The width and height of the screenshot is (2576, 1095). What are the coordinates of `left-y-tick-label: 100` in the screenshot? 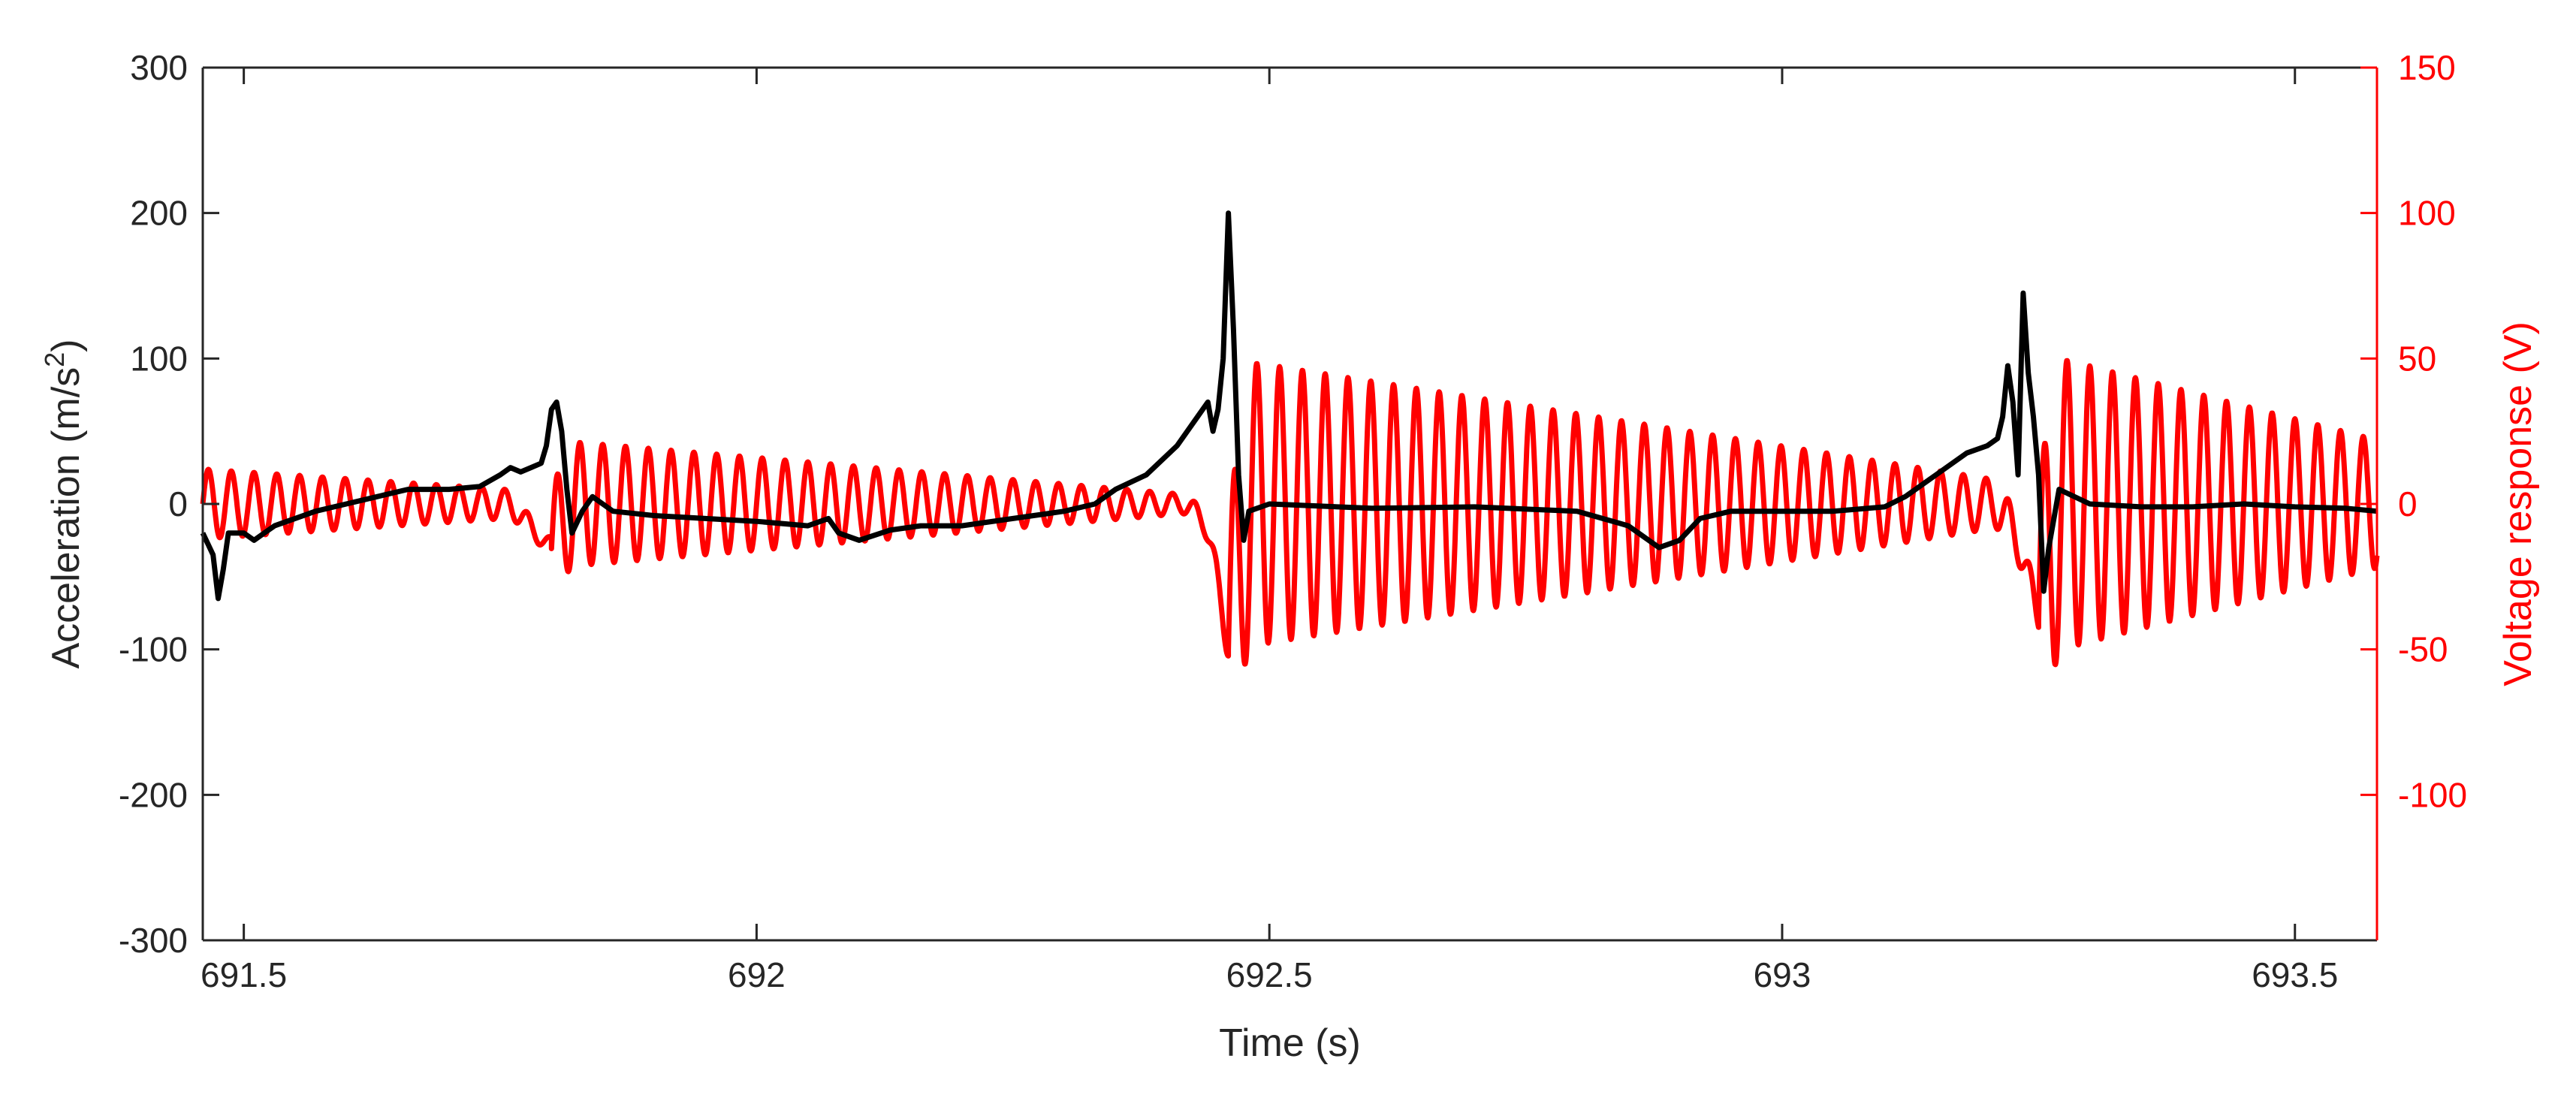 It's located at (159, 358).